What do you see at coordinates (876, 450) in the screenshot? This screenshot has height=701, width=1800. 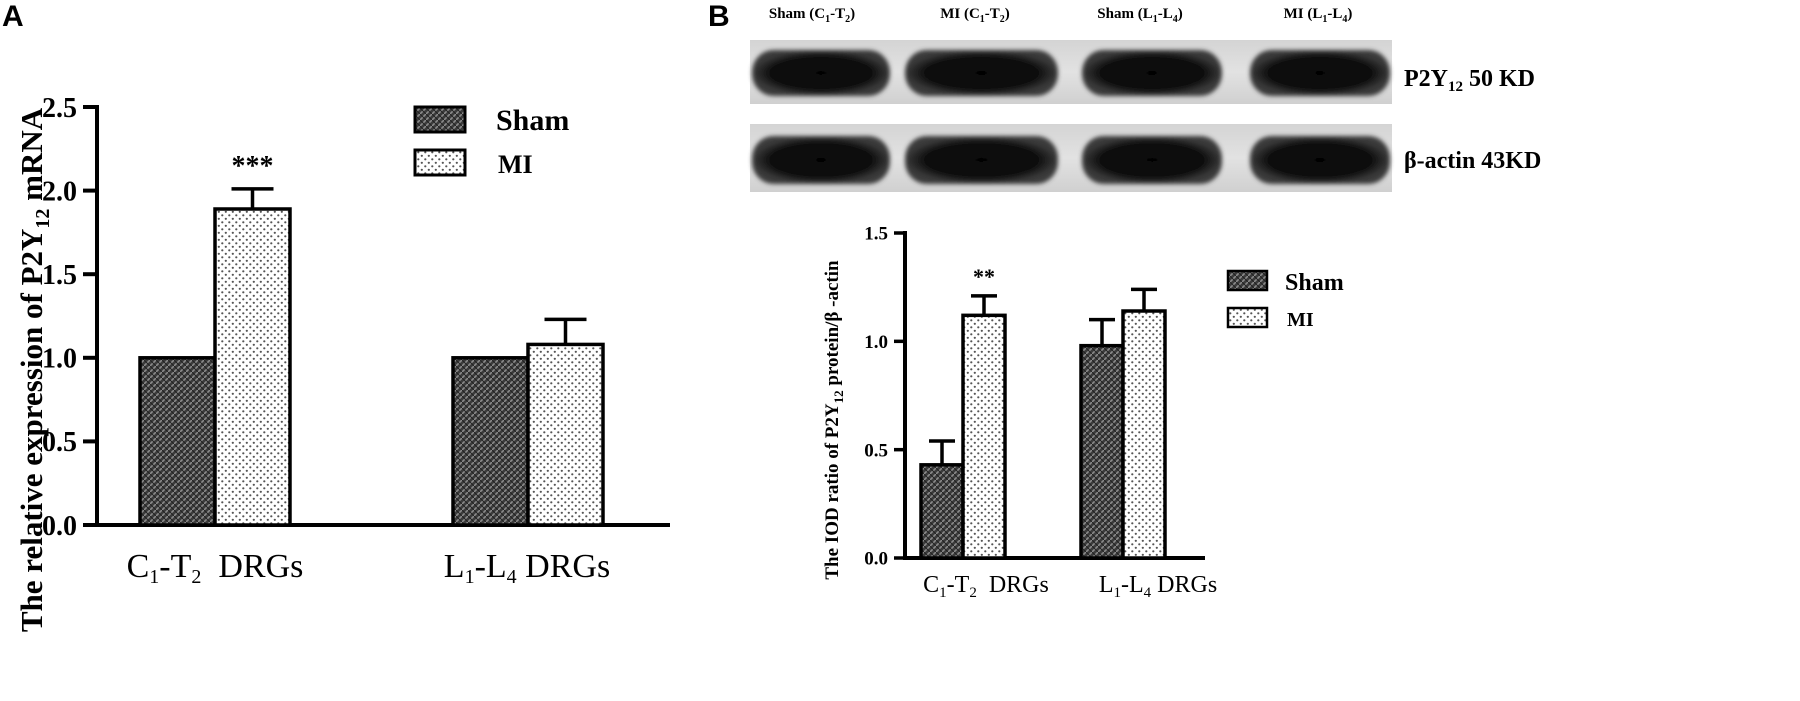 I see `panel-b-ytick-label-1: 0.5` at bounding box center [876, 450].